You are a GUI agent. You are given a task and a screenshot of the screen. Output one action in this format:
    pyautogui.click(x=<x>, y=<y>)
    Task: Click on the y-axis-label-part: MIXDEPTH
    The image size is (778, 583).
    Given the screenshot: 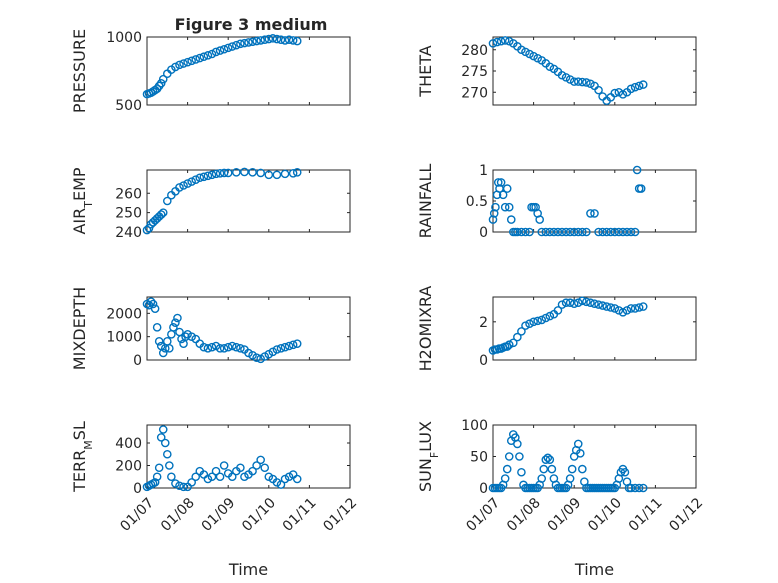 What is the action you would take?
    pyautogui.click(x=79, y=328)
    